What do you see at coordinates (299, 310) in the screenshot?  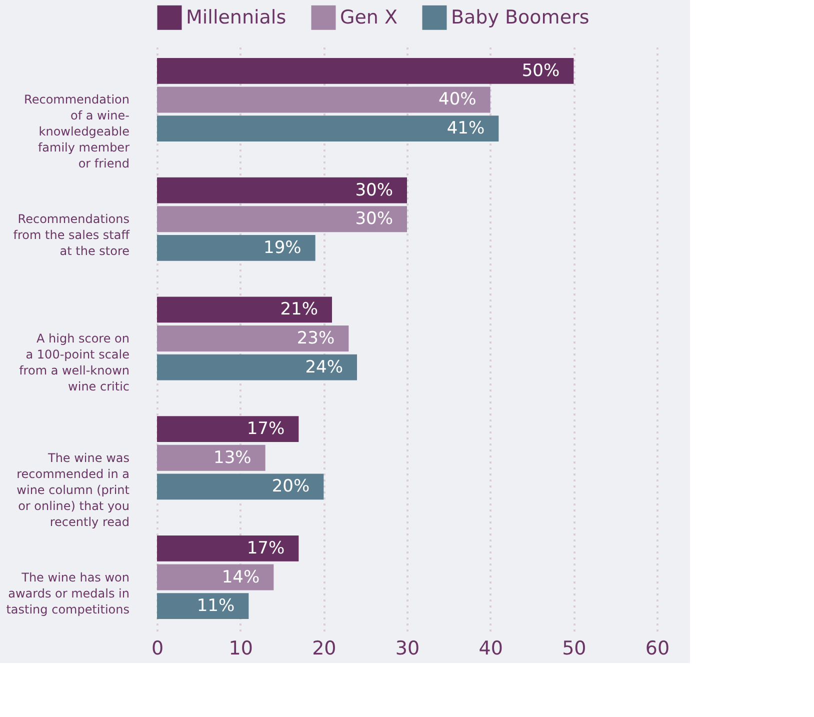 I see `text: 21%` at bounding box center [299, 310].